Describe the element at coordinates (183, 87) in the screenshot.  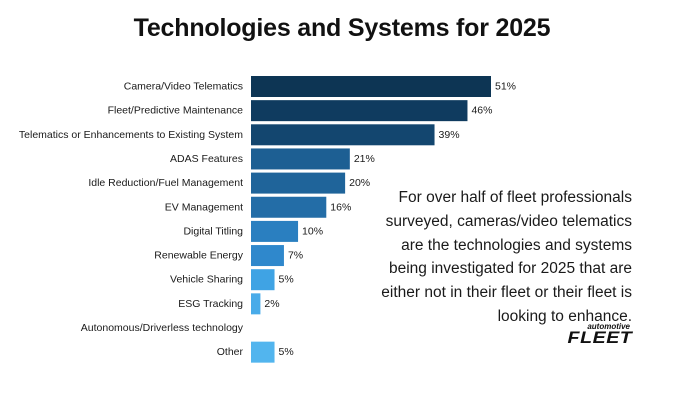
I see `category-label: Camera/Video Telematics` at that location.